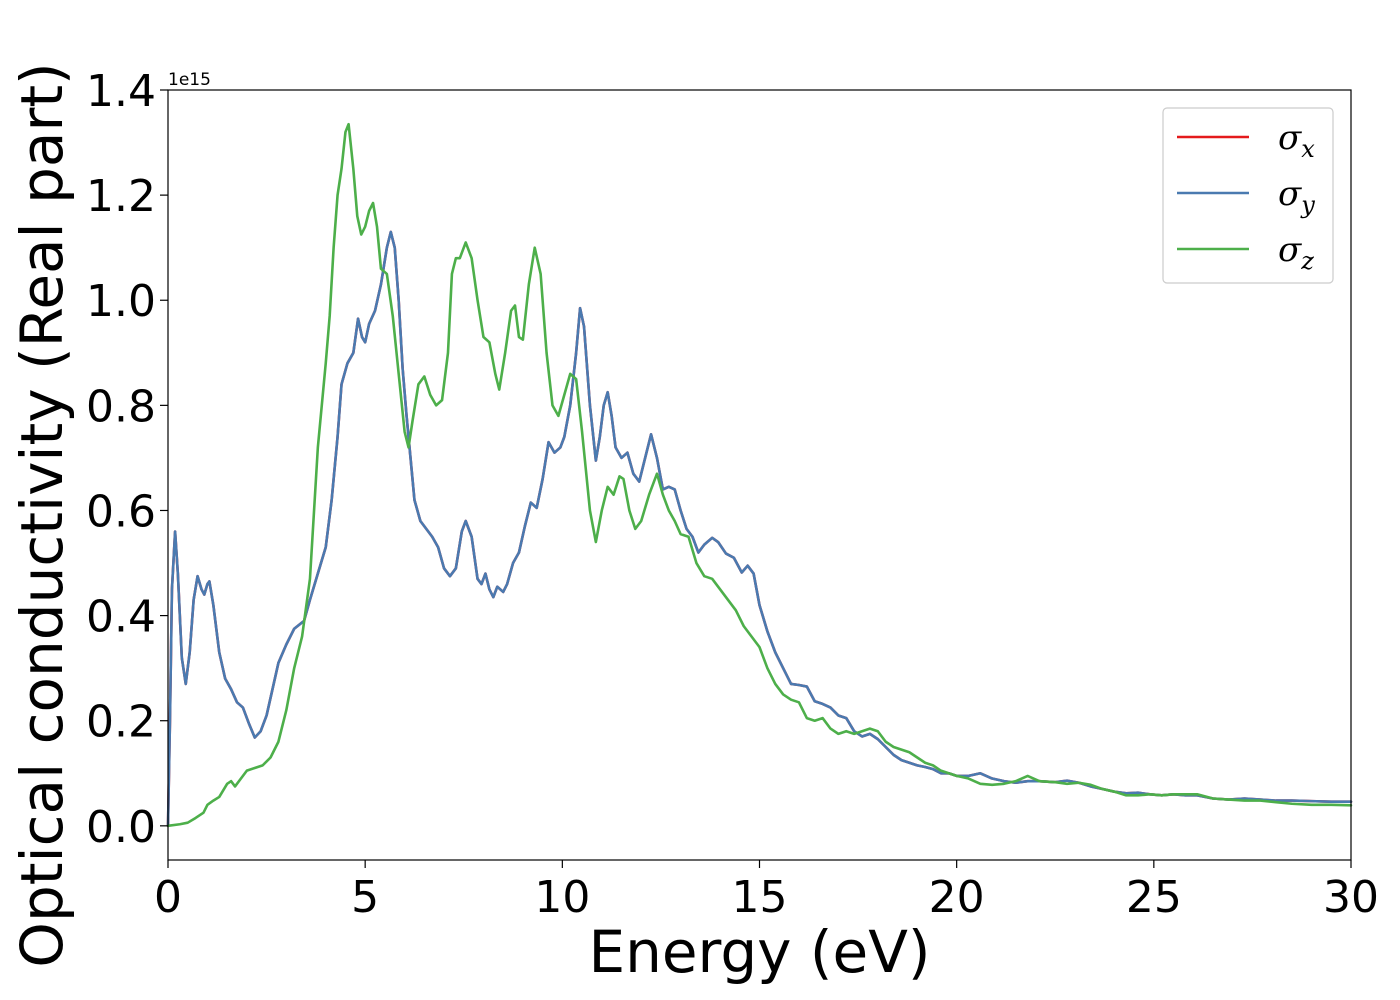  What do you see at coordinates (121, 617) in the screenshot?
I see `y-tick-label: 0.4` at bounding box center [121, 617].